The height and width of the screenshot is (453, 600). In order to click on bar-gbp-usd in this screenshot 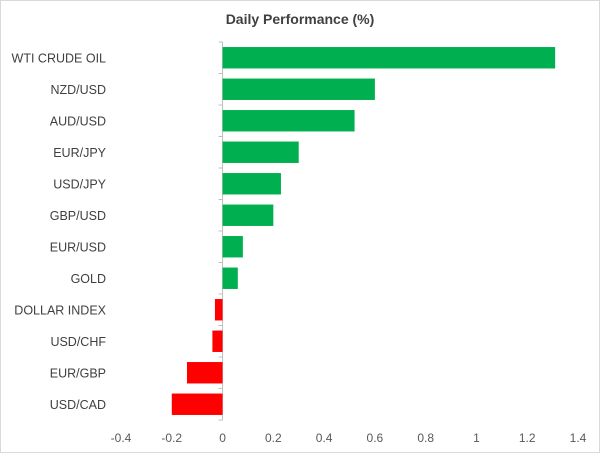, I will do `click(248, 215)`.